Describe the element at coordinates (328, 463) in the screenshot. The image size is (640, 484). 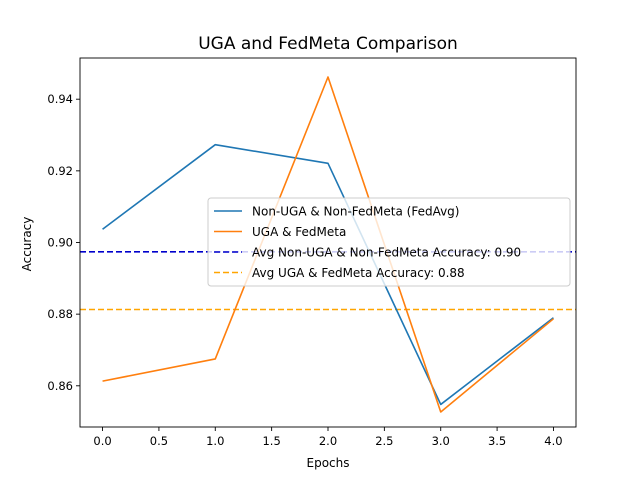
I see `x-axis-label: Epochs` at that location.